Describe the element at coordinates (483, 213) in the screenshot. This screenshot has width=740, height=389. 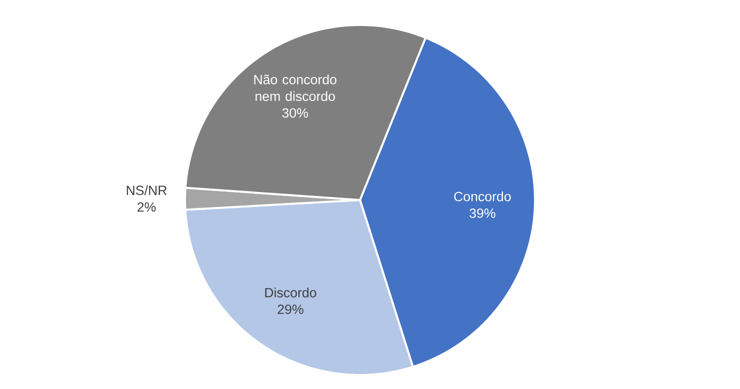
I see `data-label: 39%` at that location.